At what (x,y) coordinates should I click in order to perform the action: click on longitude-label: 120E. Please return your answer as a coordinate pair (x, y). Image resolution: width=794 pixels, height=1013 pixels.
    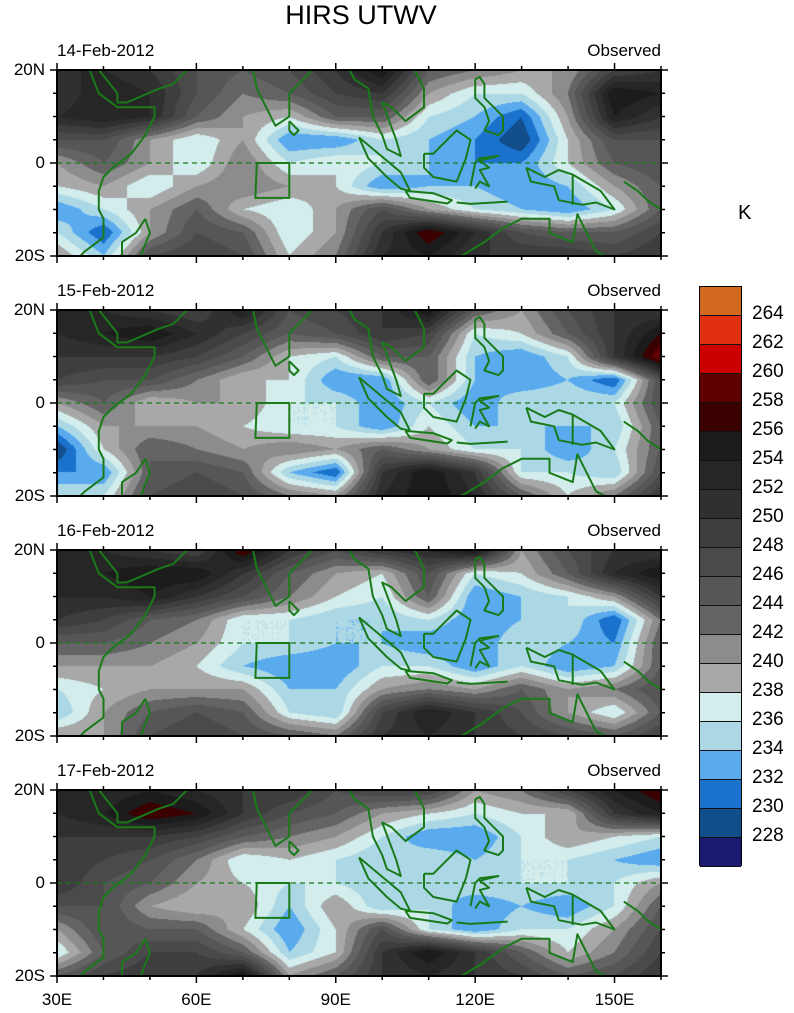
    Looking at the image, I should click on (475, 999).